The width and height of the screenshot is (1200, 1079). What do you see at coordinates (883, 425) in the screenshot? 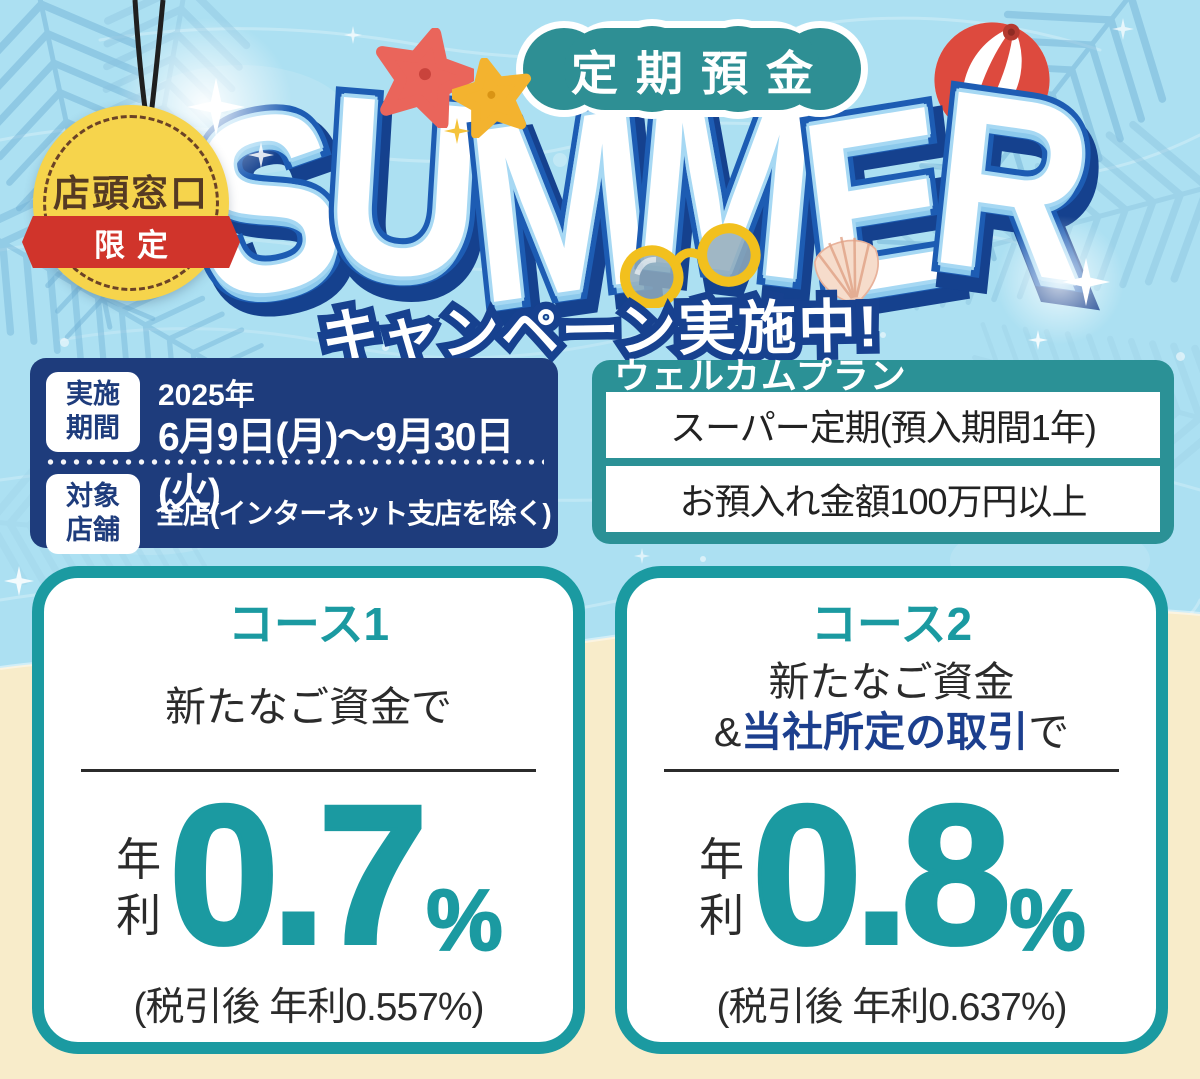
I see `plan-product-row: スーパー定期(預入期間1年)` at bounding box center [883, 425].